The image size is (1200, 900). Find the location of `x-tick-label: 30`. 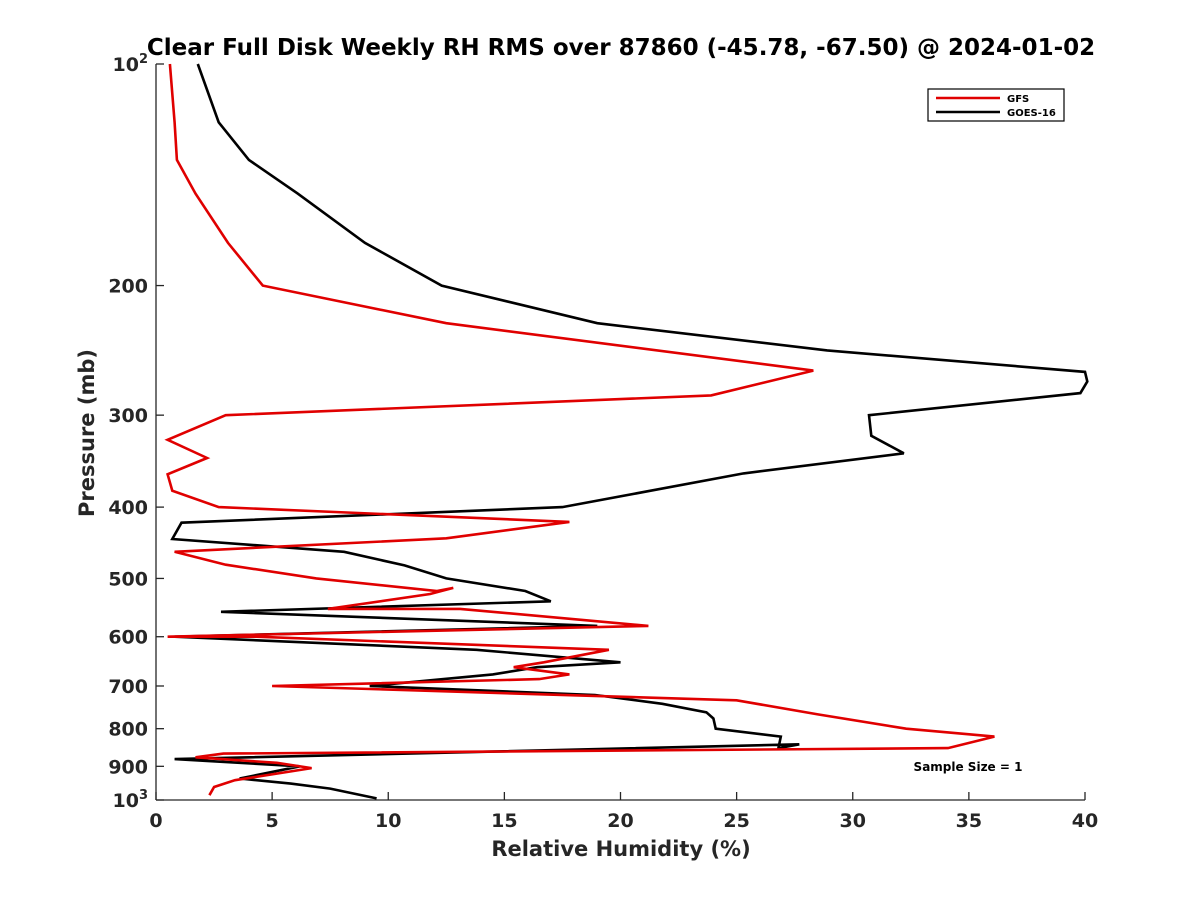

x-tick-label: 30 is located at coordinates (853, 821).